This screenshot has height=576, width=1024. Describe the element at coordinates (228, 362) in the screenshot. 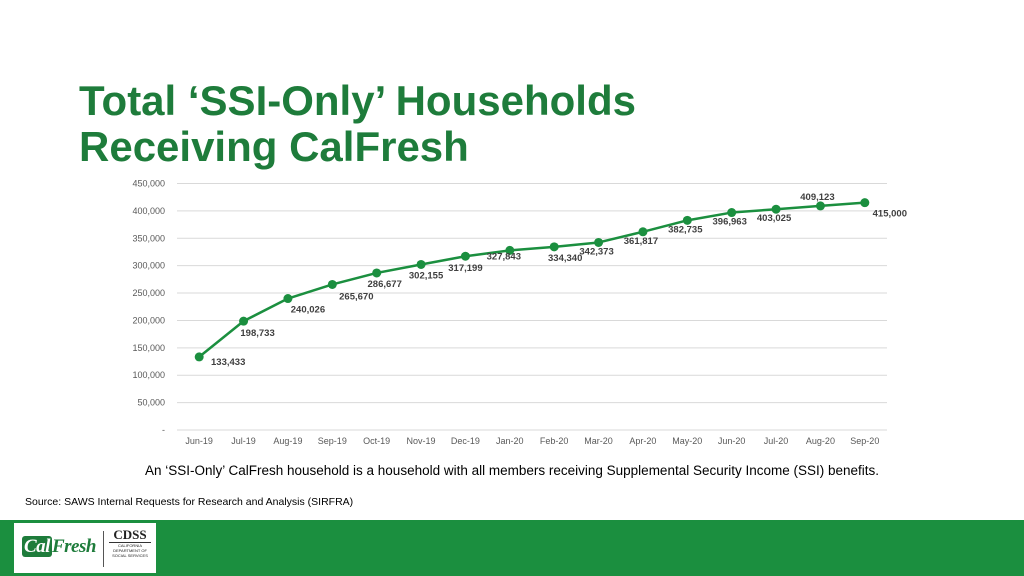

I see `data-label: 133,433` at that location.